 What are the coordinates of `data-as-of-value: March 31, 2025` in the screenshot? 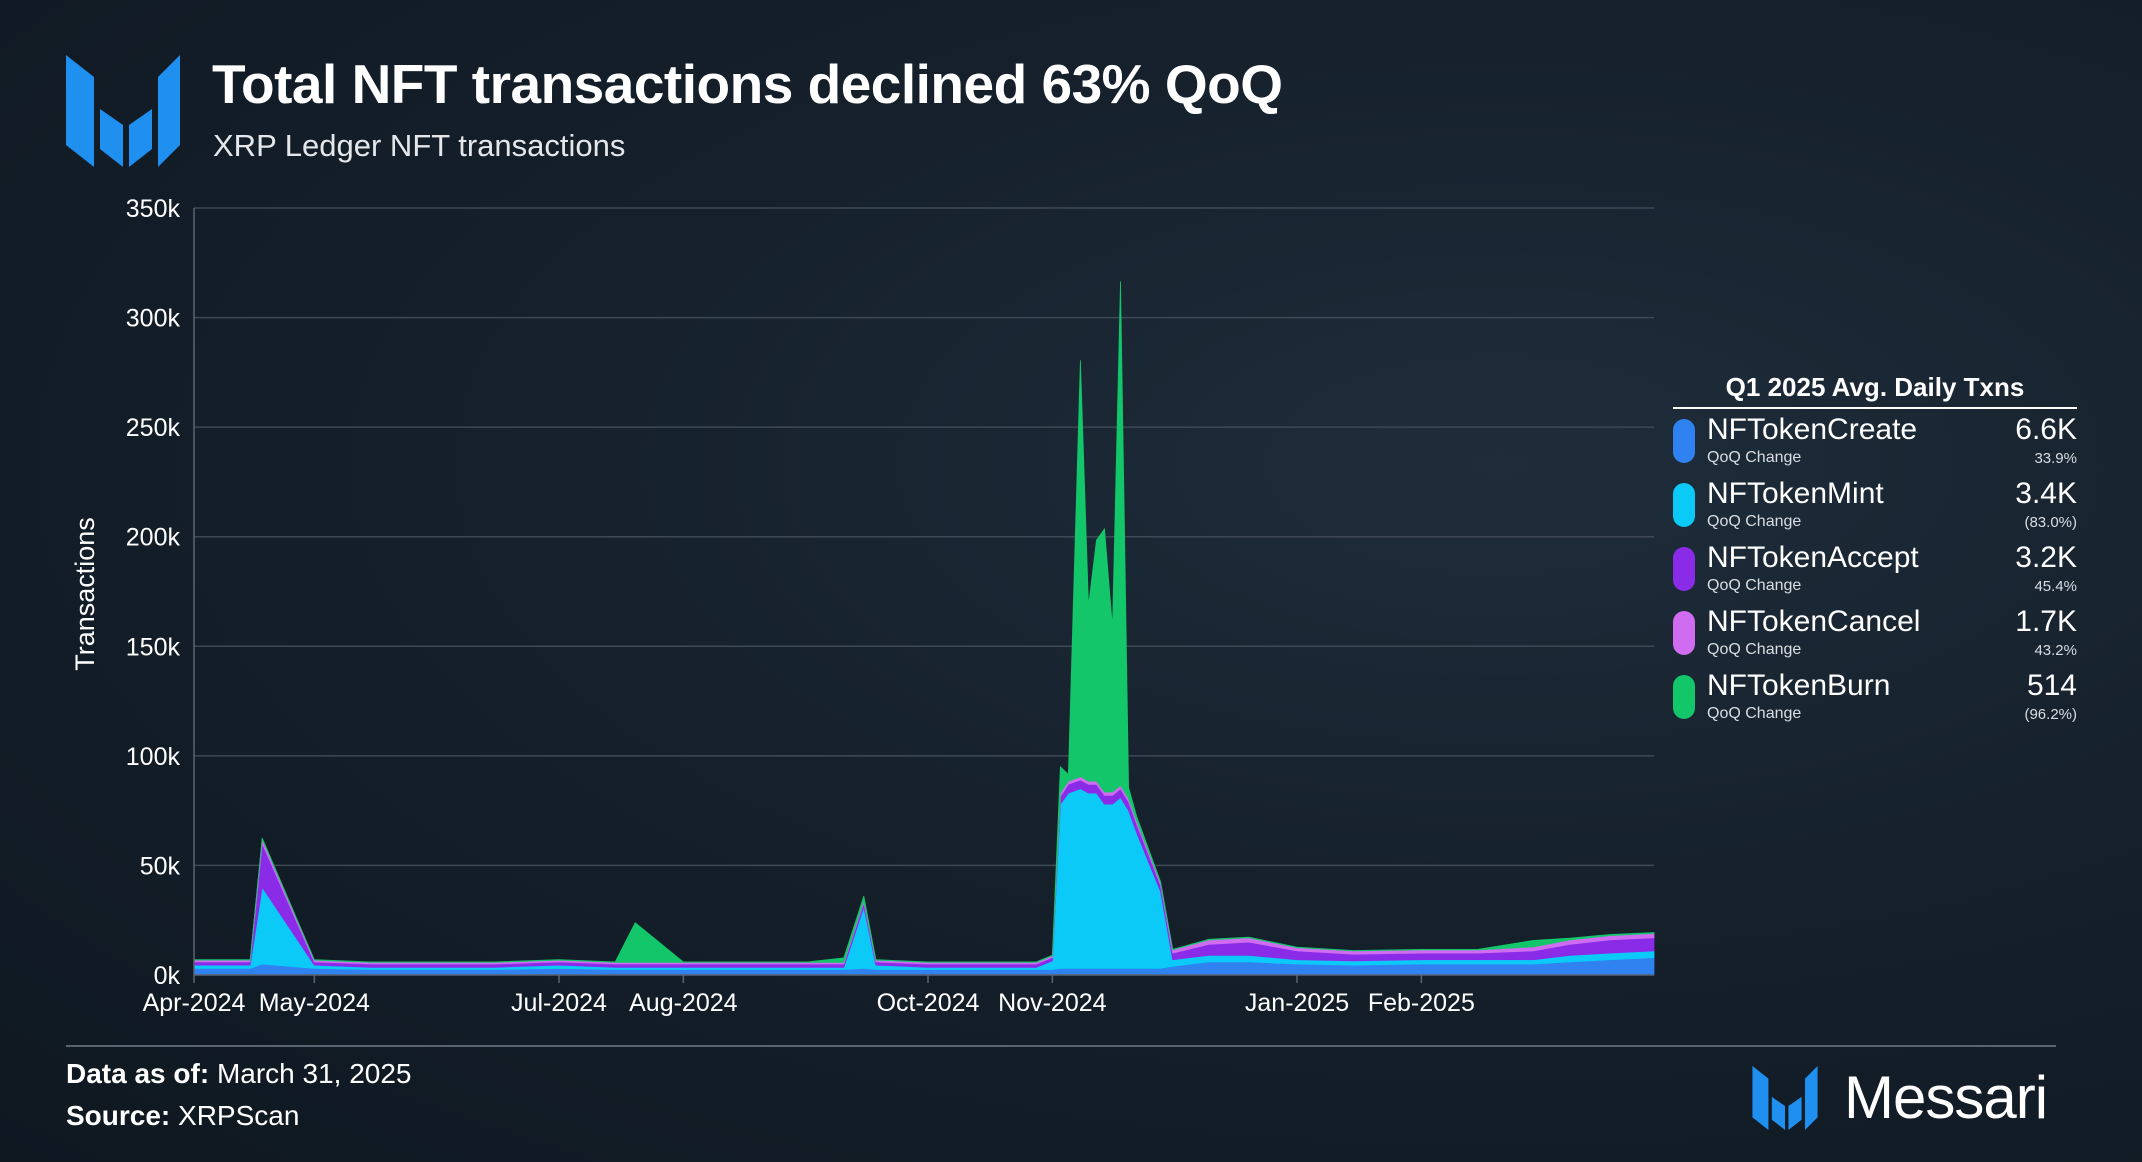 It's located at (314, 1073).